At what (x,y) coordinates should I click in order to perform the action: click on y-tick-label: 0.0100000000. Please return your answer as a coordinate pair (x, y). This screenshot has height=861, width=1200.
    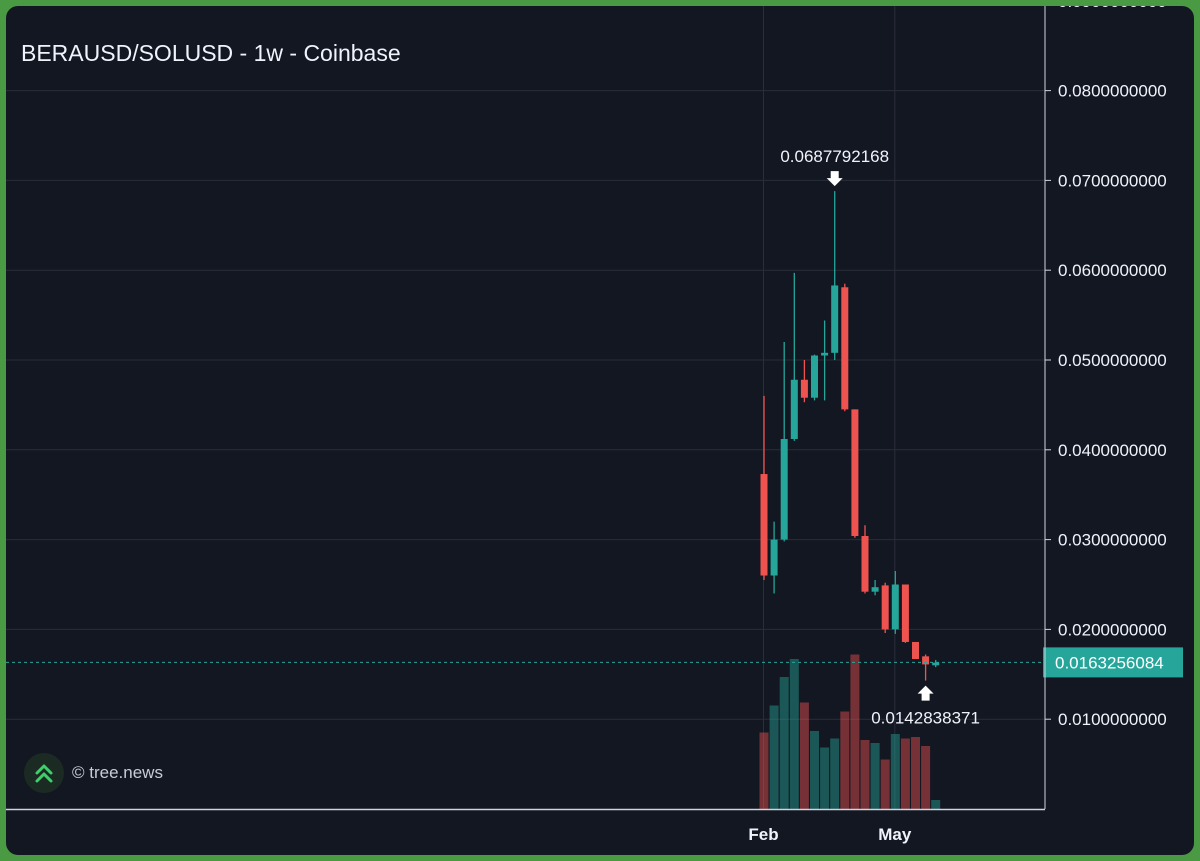
    Looking at the image, I should click on (1112, 719).